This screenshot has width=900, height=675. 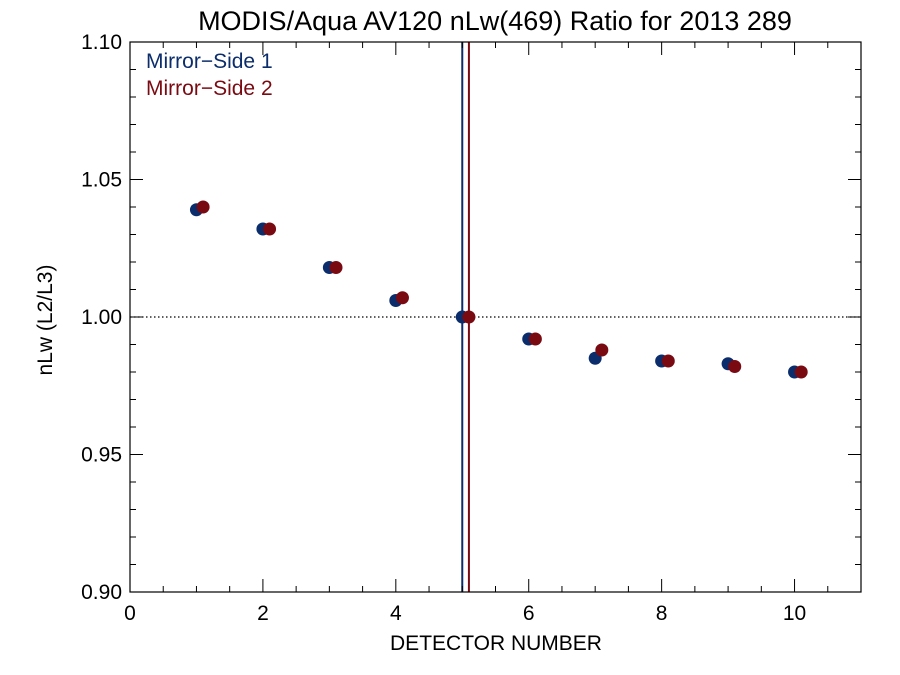 What do you see at coordinates (209, 75) in the screenshot?
I see `legend: Mirror−Side 1 Mirror−Side 2` at bounding box center [209, 75].